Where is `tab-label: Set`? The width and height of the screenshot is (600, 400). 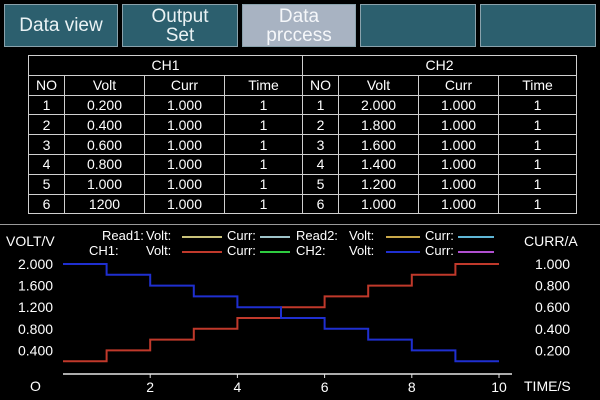 tab-label: Set is located at coordinates (180, 35).